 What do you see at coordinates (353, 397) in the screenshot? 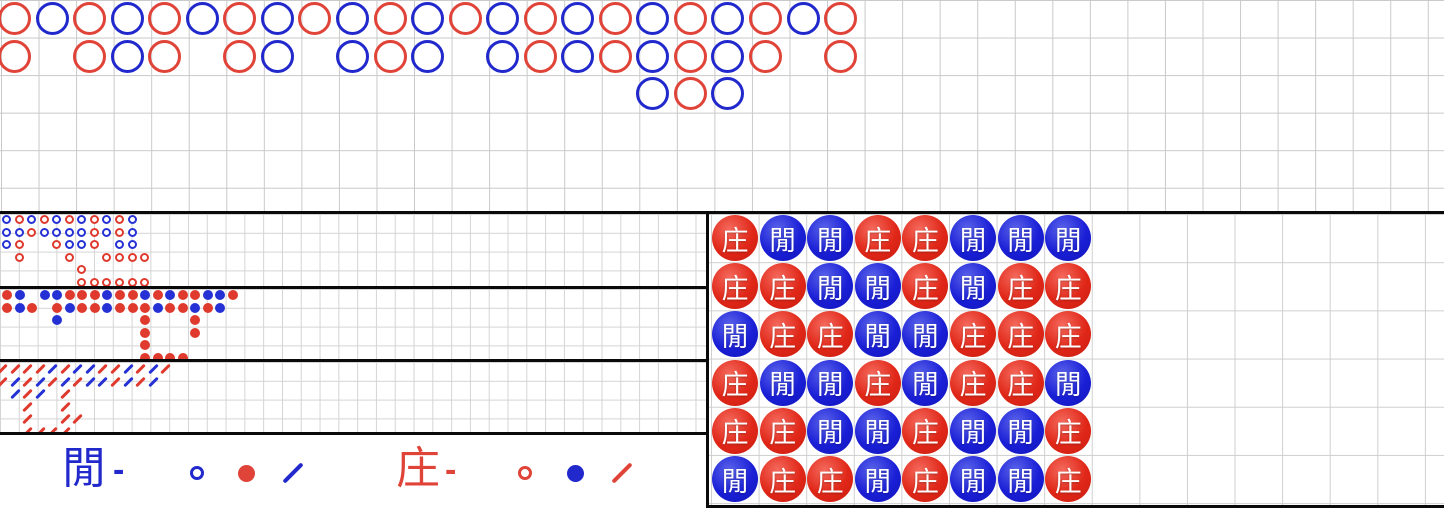
I see `cockroach-road` at bounding box center [353, 397].